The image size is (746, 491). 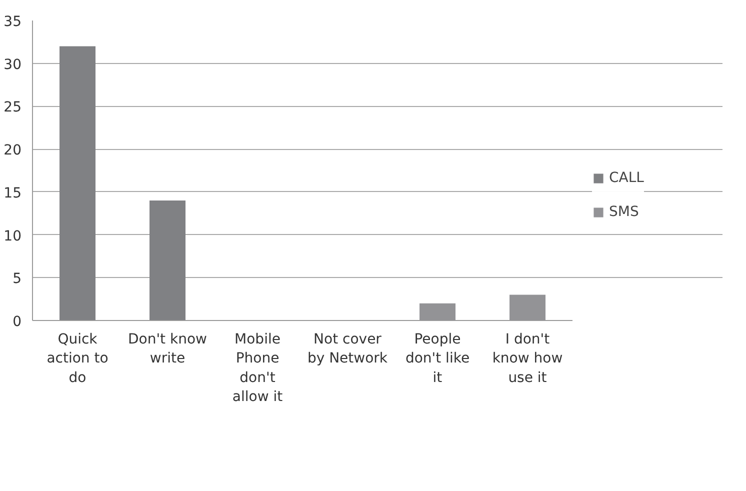 What do you see at coordinates (13, 108) in the screenshot?
I see `y-tick-label: 25` at bounding box center [13, 108].